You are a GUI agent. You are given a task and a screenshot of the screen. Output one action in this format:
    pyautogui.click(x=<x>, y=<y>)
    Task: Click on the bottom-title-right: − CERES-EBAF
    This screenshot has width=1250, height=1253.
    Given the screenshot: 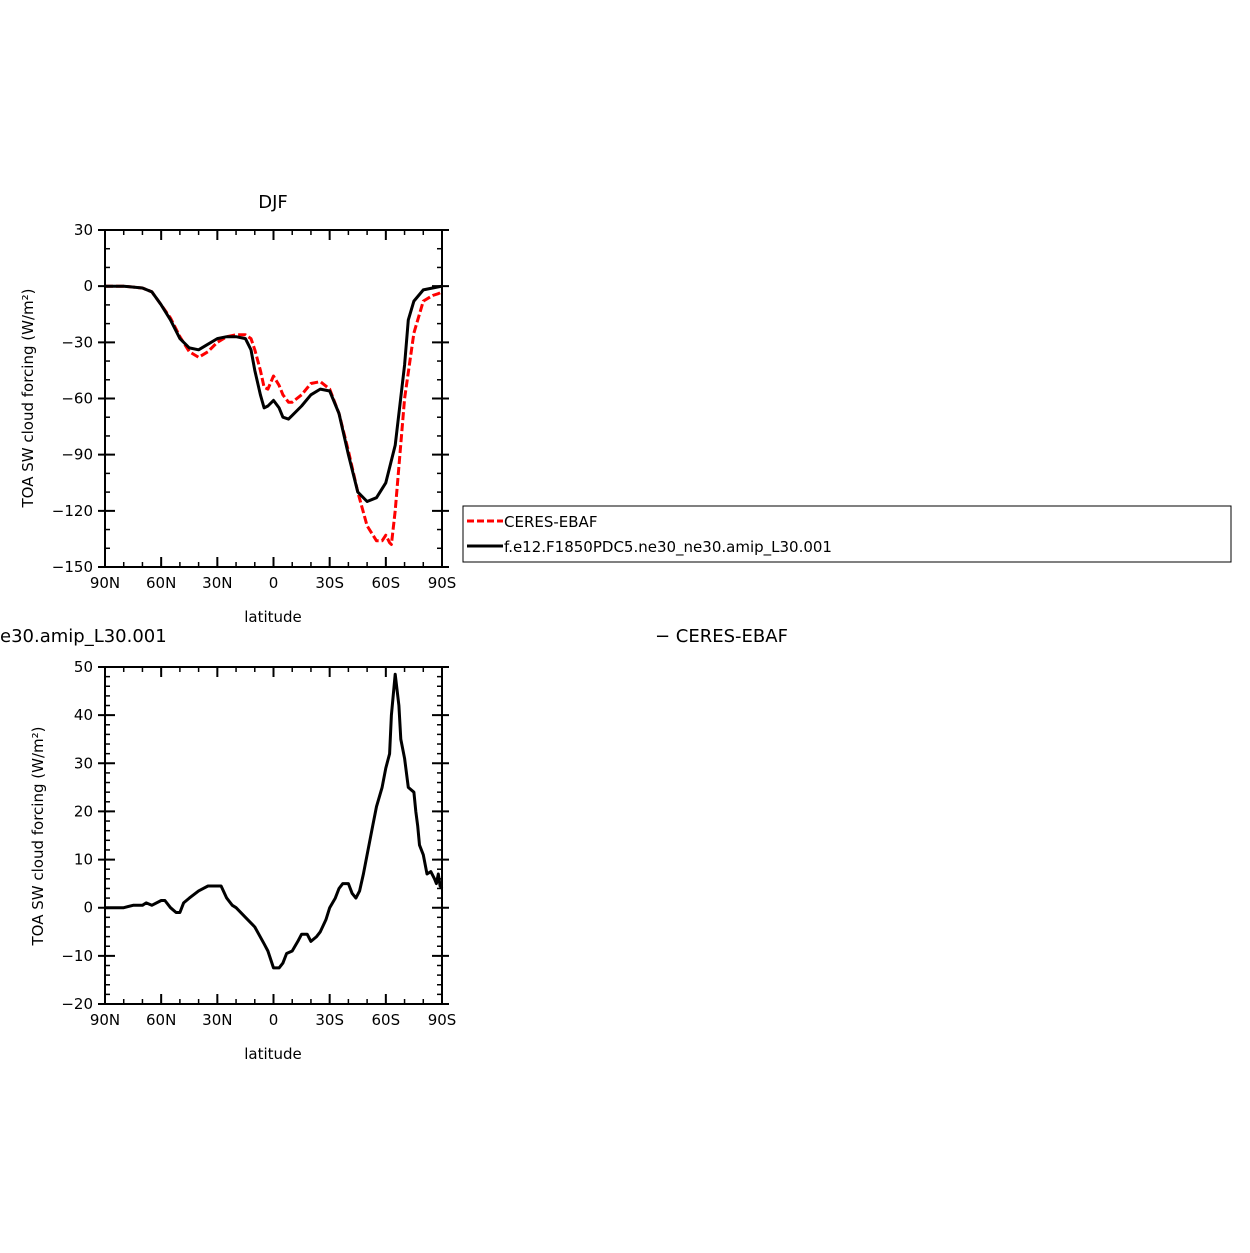 What is the action you would take?
    pyautogui.click(x=721, y=636)
    